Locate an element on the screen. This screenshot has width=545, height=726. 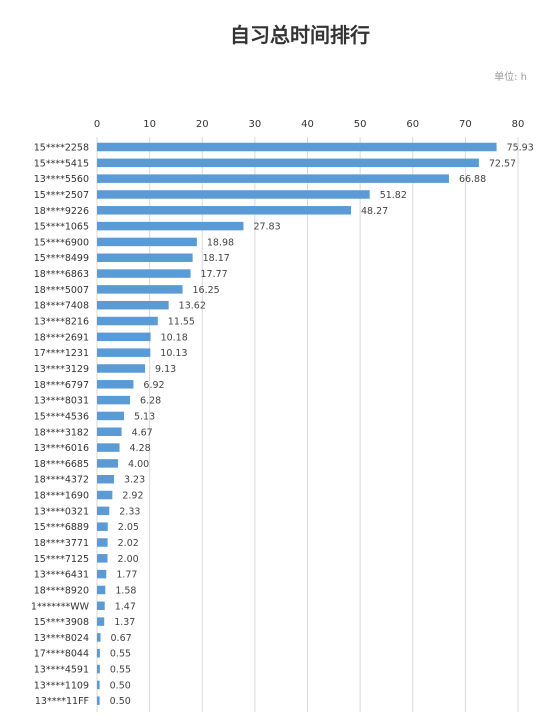
category-label: 13****0321 is located at coordinates (61, 511).